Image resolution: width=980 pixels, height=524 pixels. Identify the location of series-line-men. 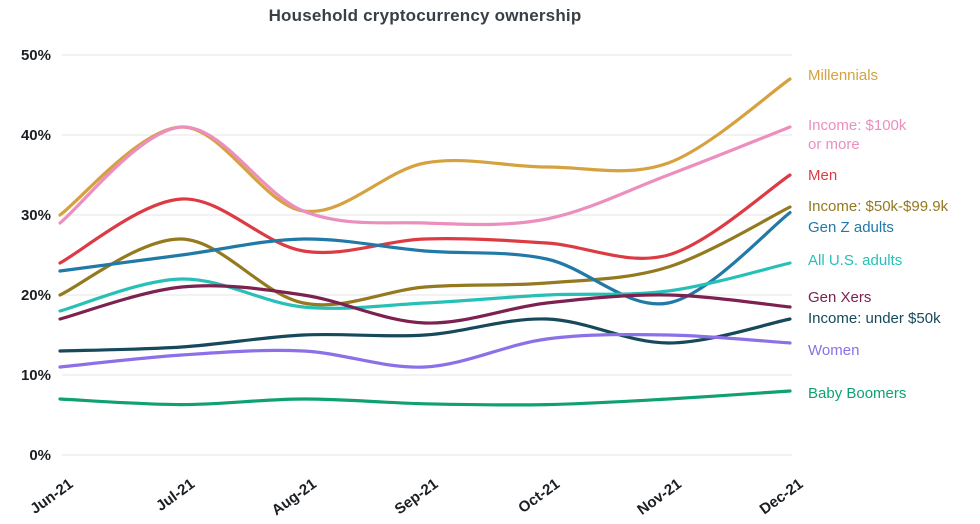
(425, 219).